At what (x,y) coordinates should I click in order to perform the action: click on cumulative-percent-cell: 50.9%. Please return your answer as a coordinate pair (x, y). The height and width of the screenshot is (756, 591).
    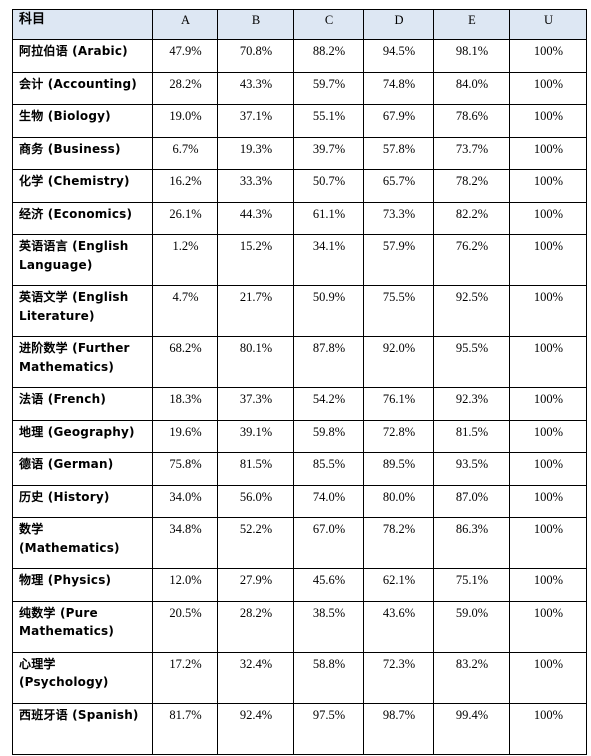
    Looking at the image, I should click on (328, 311).